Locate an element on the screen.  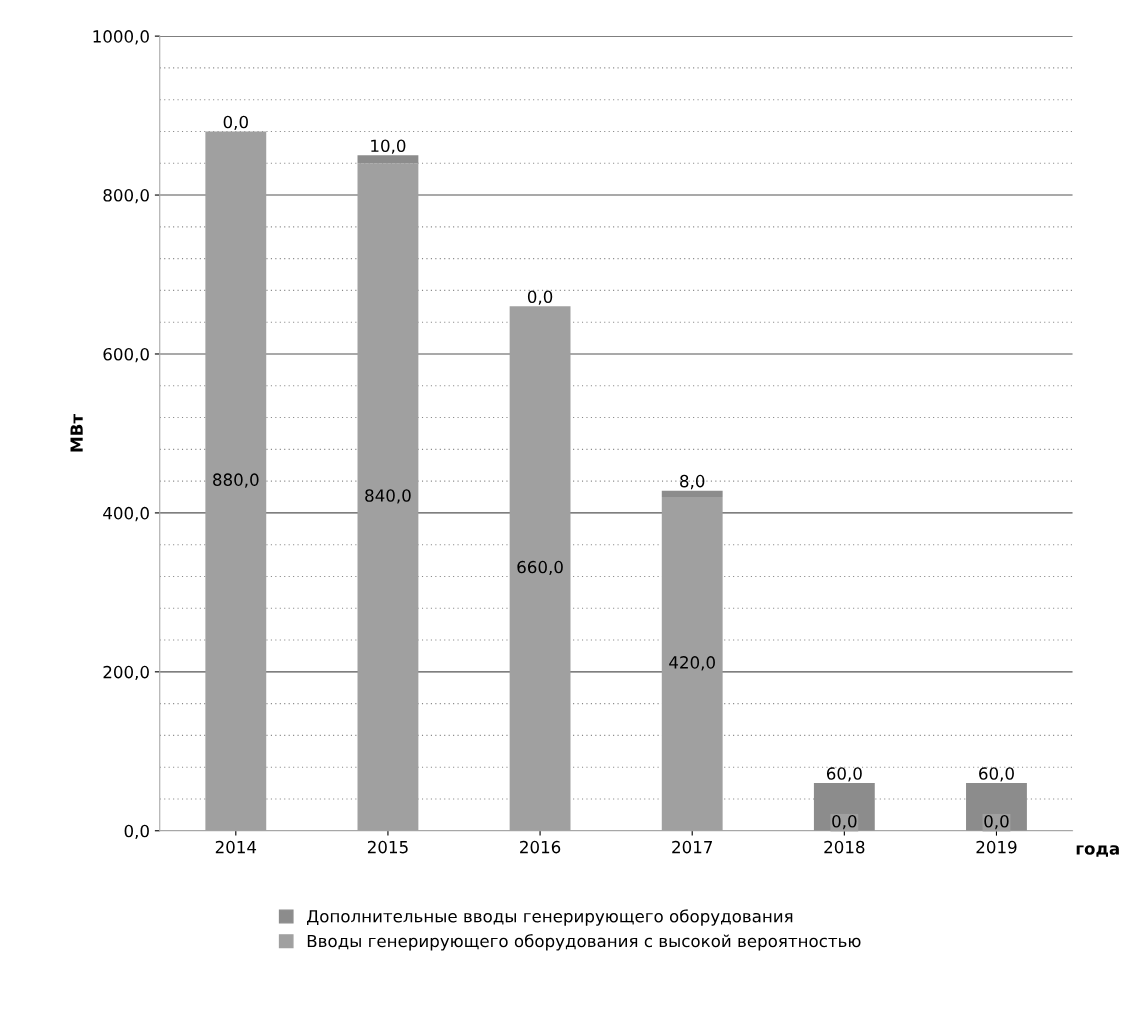
x-tick-label: 2015 is located at coordinates (387, 847).